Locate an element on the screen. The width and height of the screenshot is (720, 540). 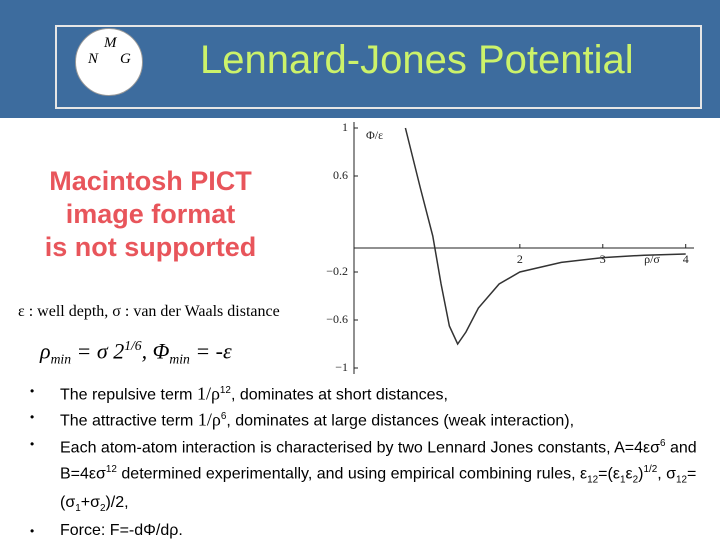
y-tick-label: −0.6 is located at coordinates (337, 319).